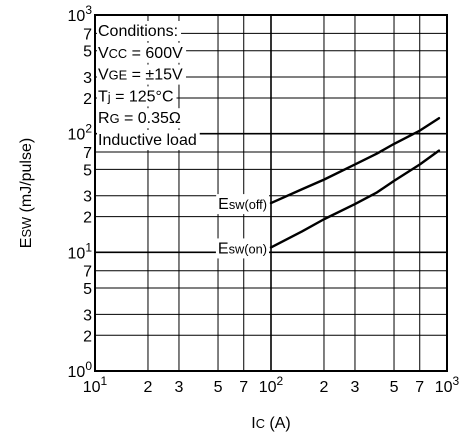 The image size is (462, 446). What do you see at coordinates (248, 204) in the screenshot?
I see `esw-off-label-sub: sw(off)` at bounding box center [248, 204].